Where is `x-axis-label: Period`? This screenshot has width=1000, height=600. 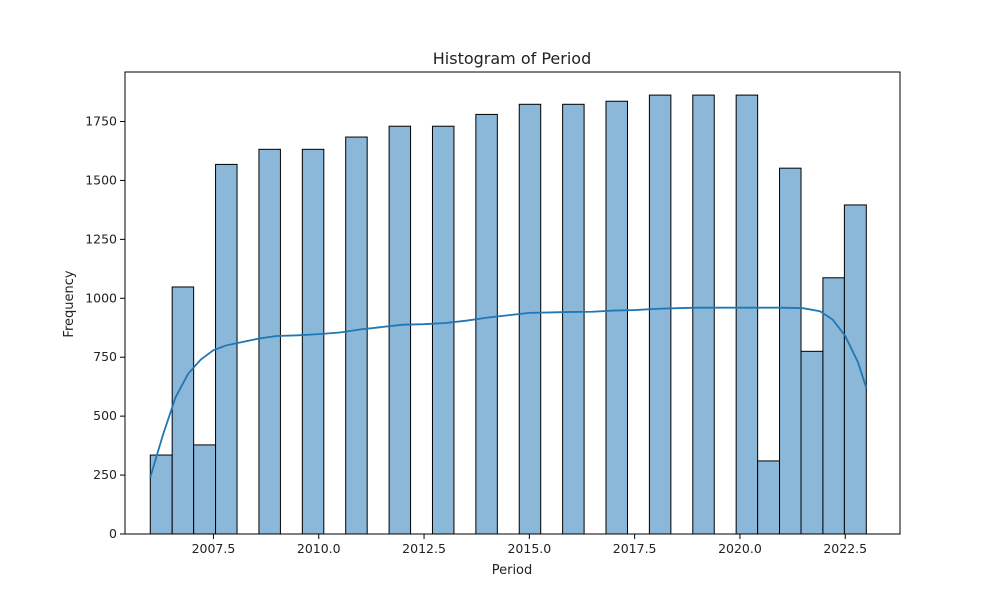 x-axis-label: Period is located at coordinates (512, 570).